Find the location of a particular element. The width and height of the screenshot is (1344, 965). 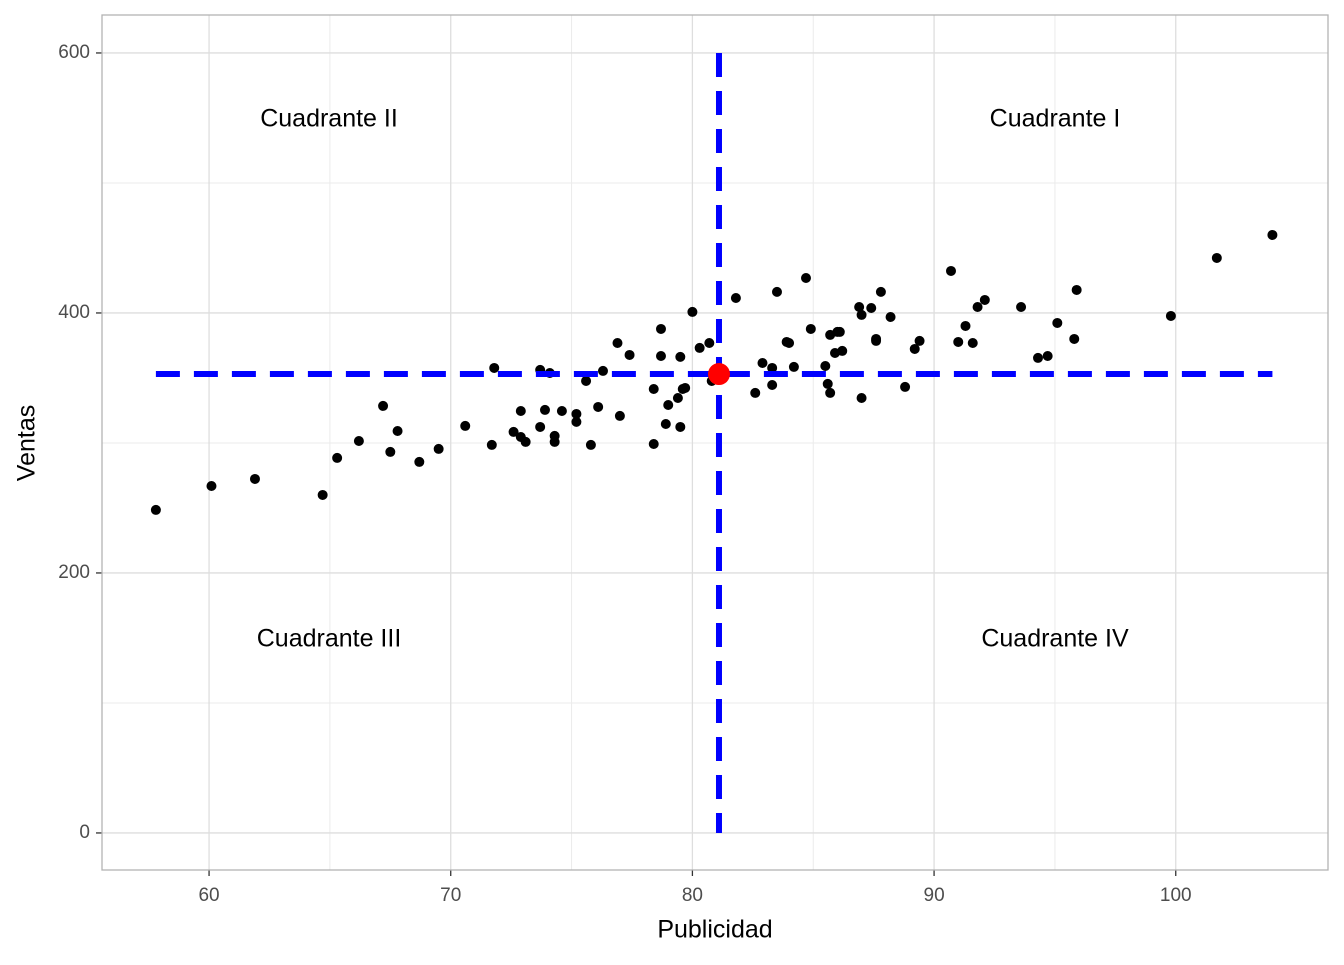

x-tick-label: 80 is located at coordinates (692, 895).